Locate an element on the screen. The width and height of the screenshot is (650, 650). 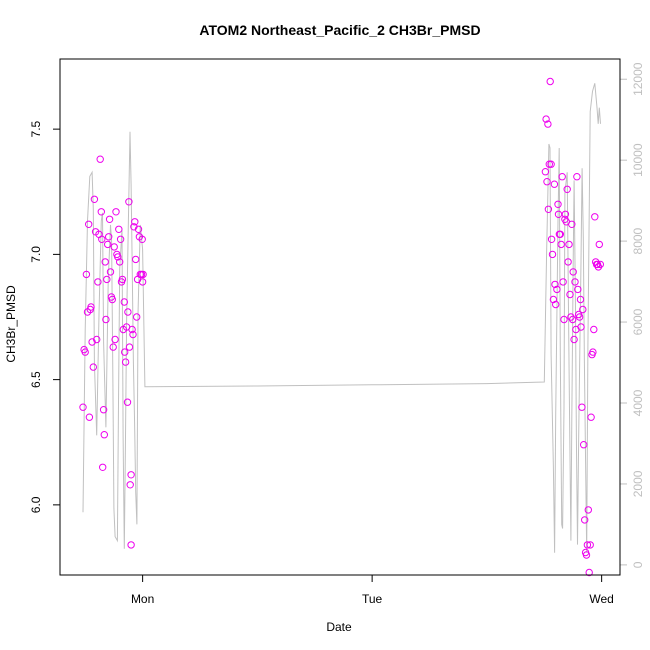
x-tick-label-2: Wed is located at coordinates (601, 599).